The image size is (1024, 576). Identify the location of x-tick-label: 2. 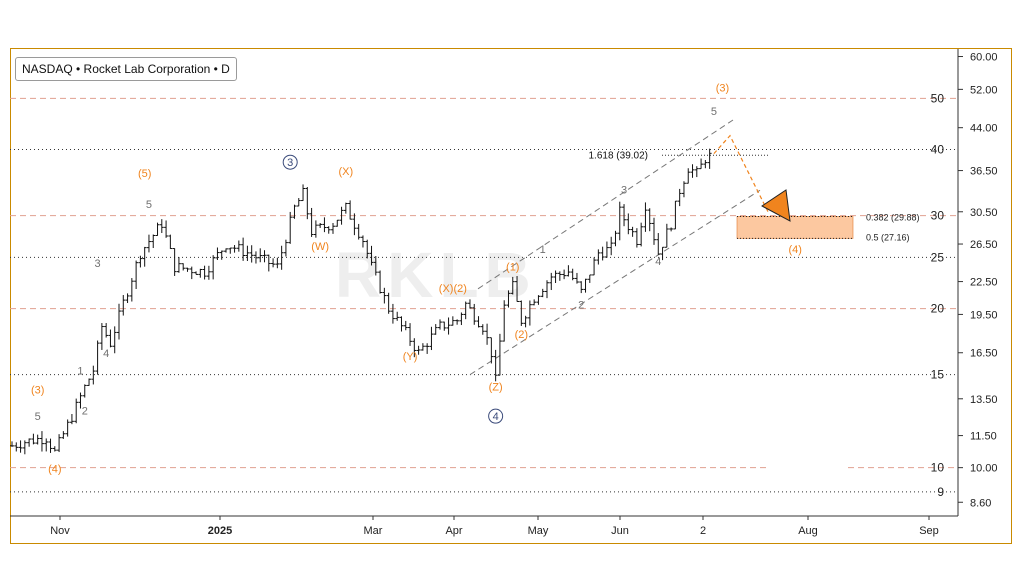
(703, 531).